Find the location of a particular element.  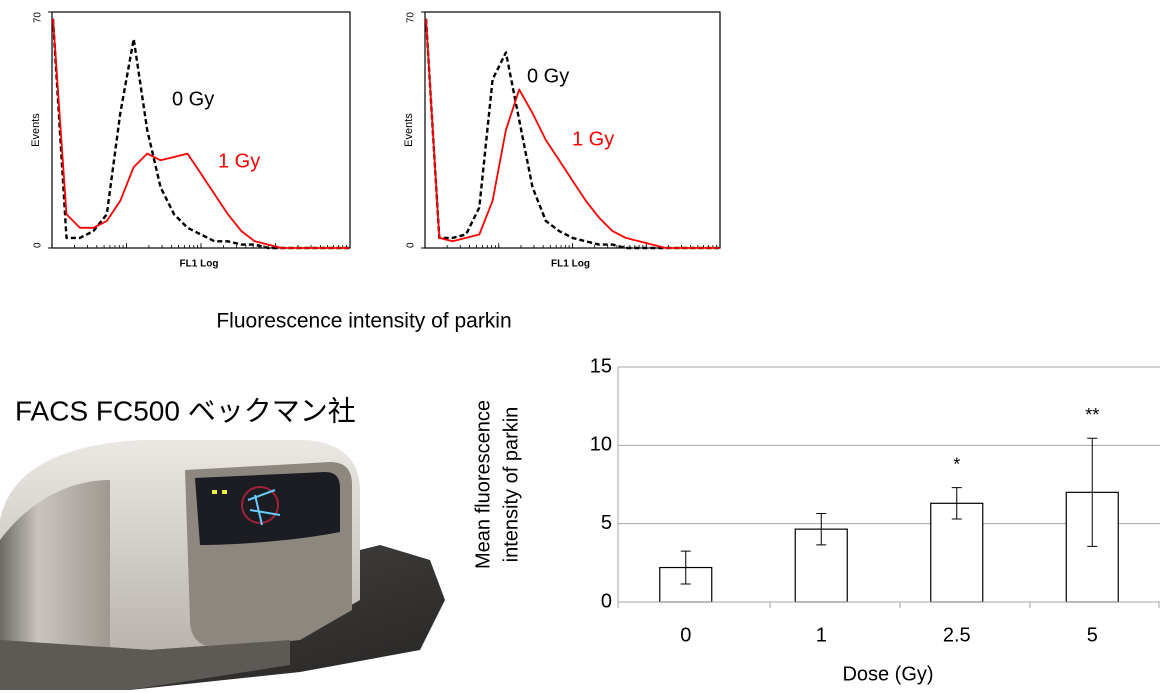

significance-label: * is located at coordinates (956, 464).